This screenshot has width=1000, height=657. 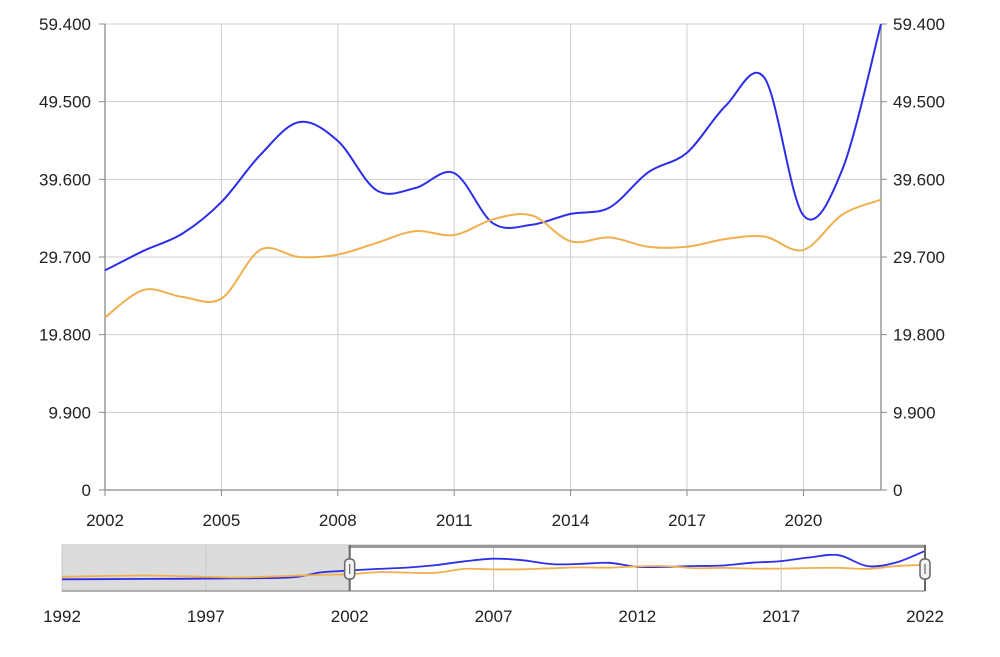 What do you see at coordinates (86, 490) in the screenshot?
I see `y-tick-label-left: 0` at bounding box center [86, 490].